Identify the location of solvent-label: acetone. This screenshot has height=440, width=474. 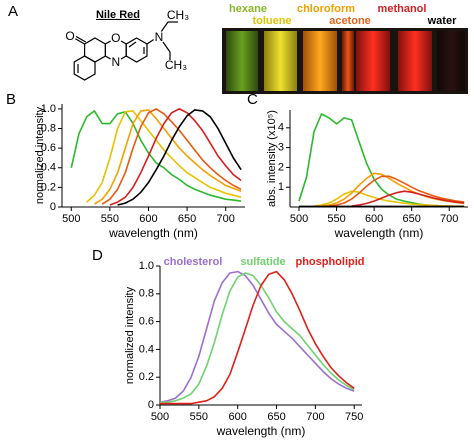
(350, 21).